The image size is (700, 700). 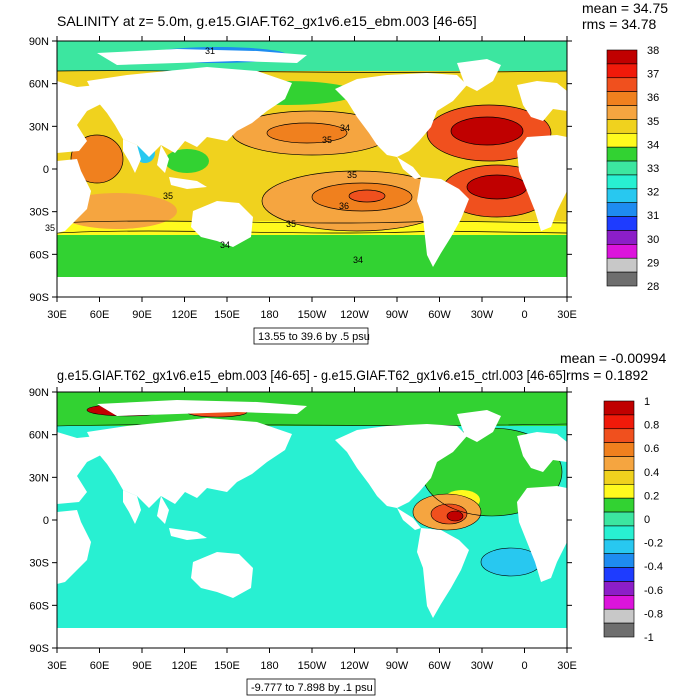 I want to click on bottom-rms: rms = 0.1892, so click(x=607, y=375).